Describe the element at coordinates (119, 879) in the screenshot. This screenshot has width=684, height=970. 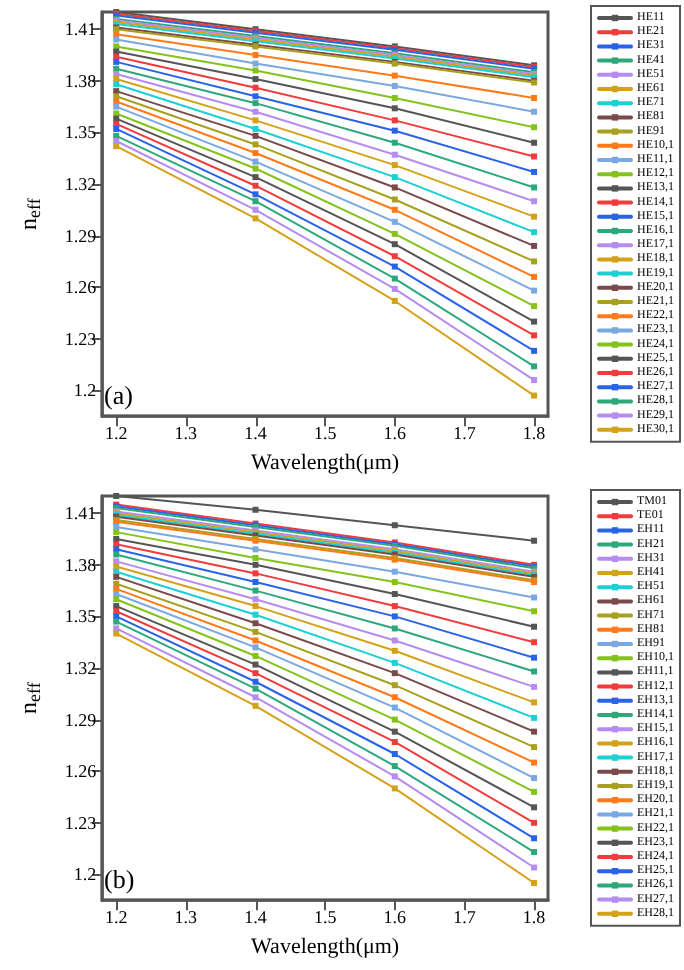
I see `annotation: (b)` at that location.